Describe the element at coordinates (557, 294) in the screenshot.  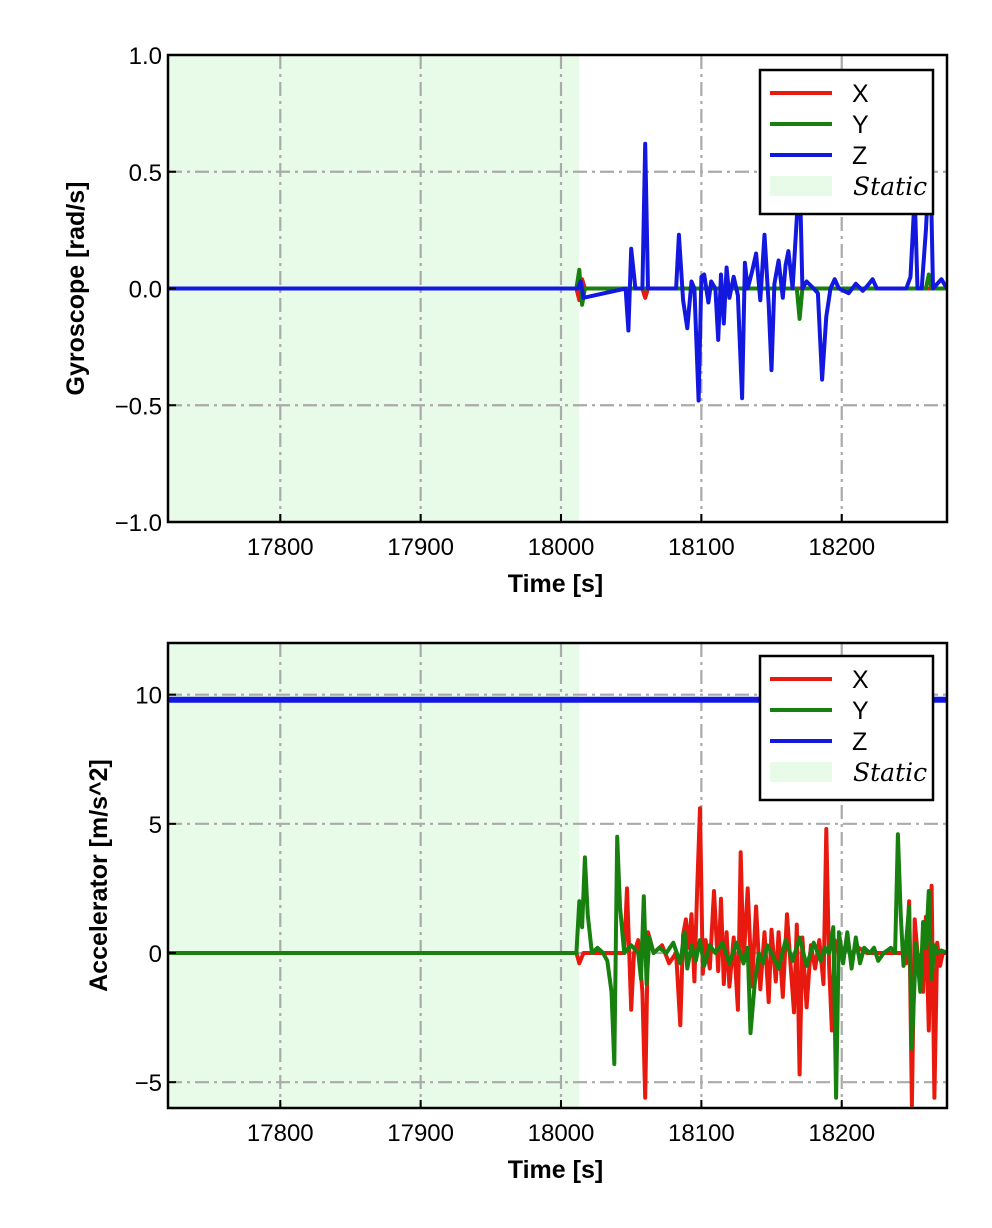
I see `series-line-y` at that location.